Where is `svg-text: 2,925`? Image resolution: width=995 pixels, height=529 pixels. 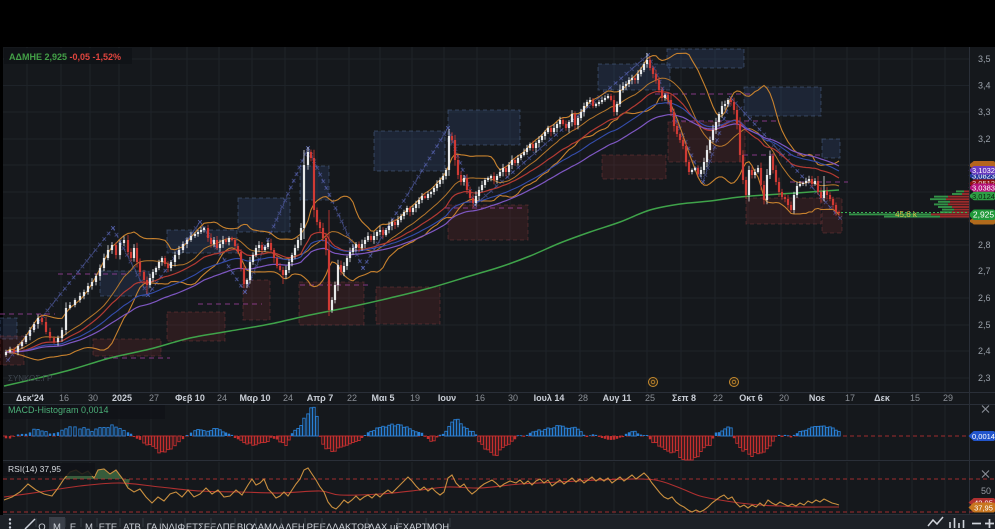
svg-text: 2,925 is located at coordinates (984, 215).